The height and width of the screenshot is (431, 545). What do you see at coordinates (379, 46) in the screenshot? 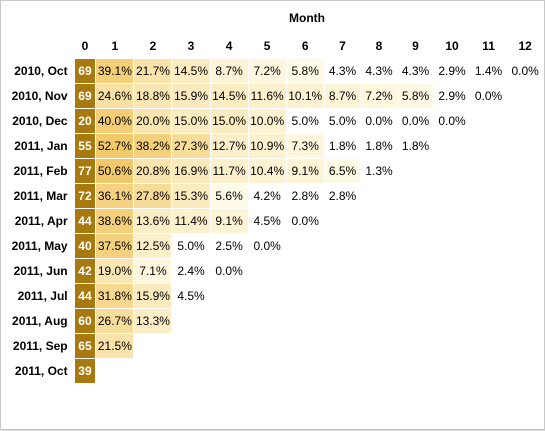
I see `month-header-8: 8` at bounding box center [379, 46].